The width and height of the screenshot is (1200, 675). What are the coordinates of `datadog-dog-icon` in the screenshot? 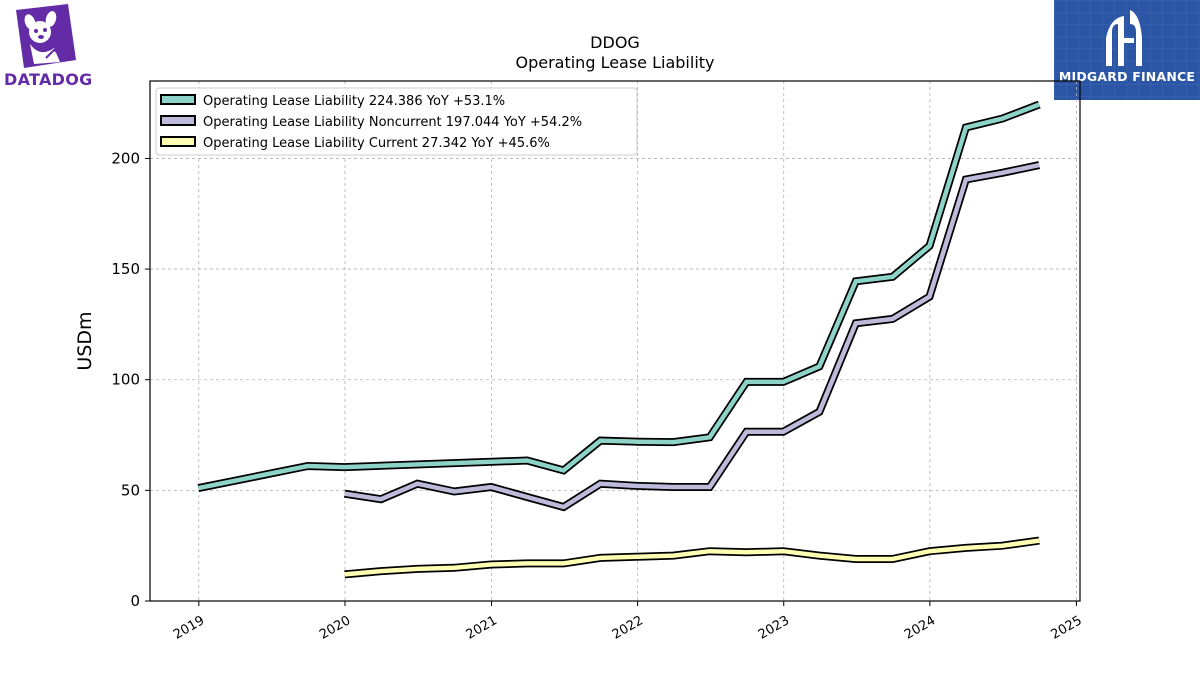 It's located at (46, 36).